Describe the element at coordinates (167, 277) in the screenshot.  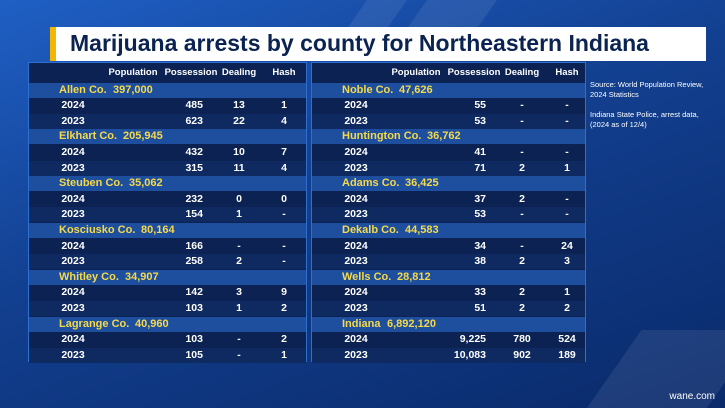
I see `county-row: Whitley Co. 34,907` at that location.